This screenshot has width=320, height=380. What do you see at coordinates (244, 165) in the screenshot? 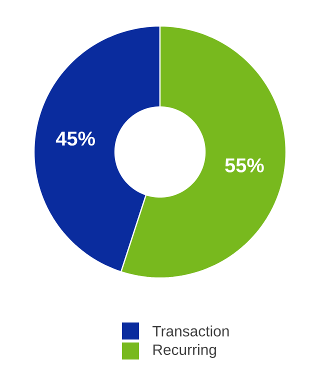
I see `data-label: 55%` at bounding box center [244, 165].